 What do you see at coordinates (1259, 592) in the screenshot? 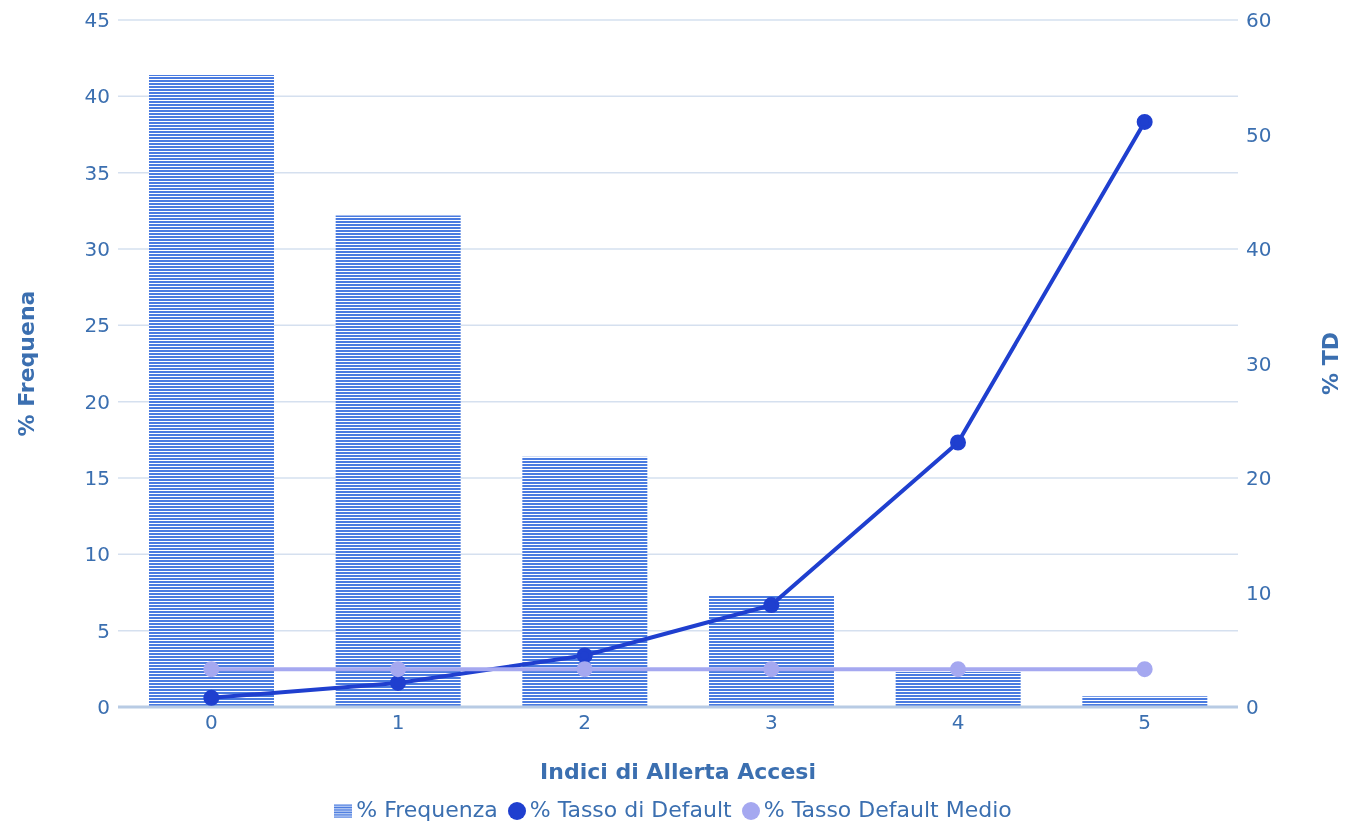
I see `y2-tick-label: 10` at bounding box center [1259, 592].